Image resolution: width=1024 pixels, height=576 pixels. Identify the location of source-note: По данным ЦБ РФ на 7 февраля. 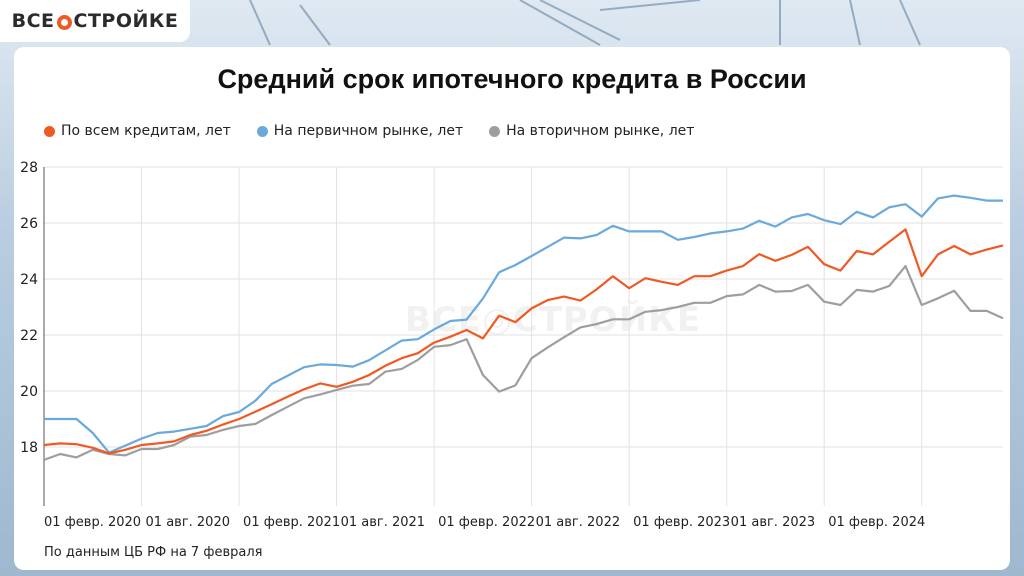
(153, 552).